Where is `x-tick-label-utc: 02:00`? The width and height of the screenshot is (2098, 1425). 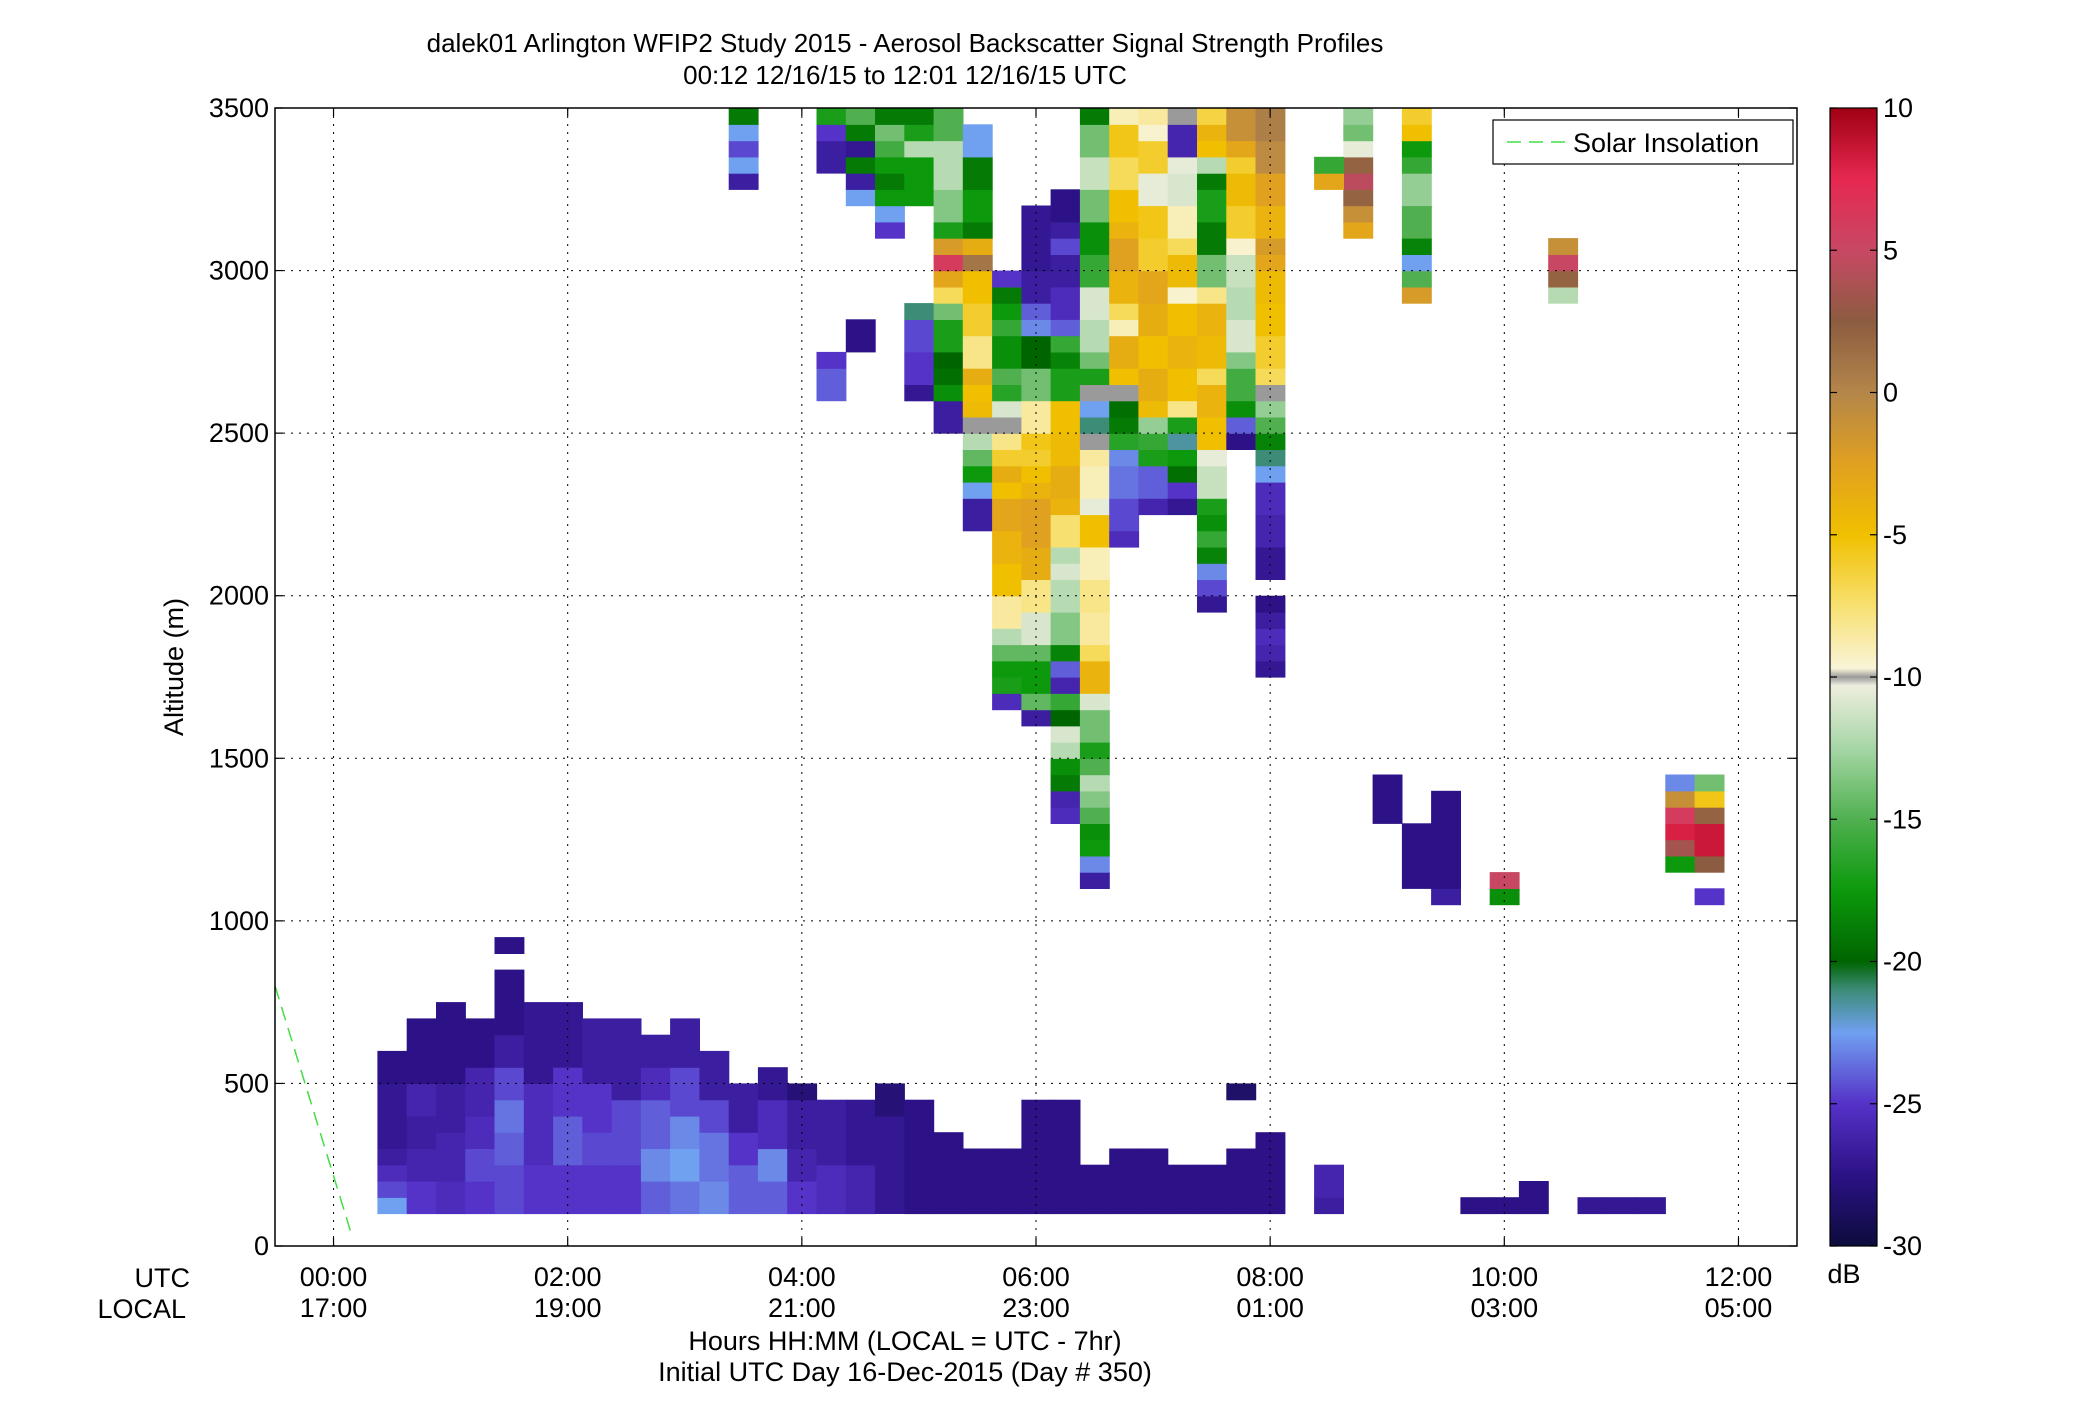 x-tick-label-utc: 02:00 is located at coordinates (568, 1277).